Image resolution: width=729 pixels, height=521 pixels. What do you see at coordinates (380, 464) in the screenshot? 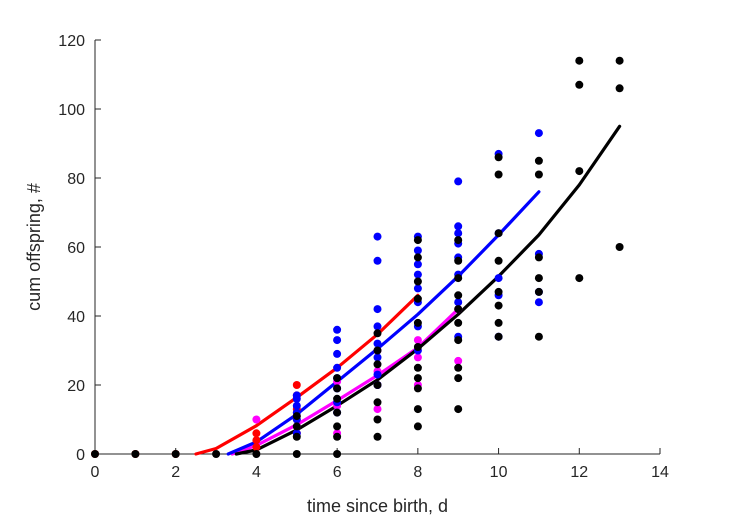
I see `x-axis-ticks: 0 2 4 6 8 10 12 14` at bounding box center [380, 464].